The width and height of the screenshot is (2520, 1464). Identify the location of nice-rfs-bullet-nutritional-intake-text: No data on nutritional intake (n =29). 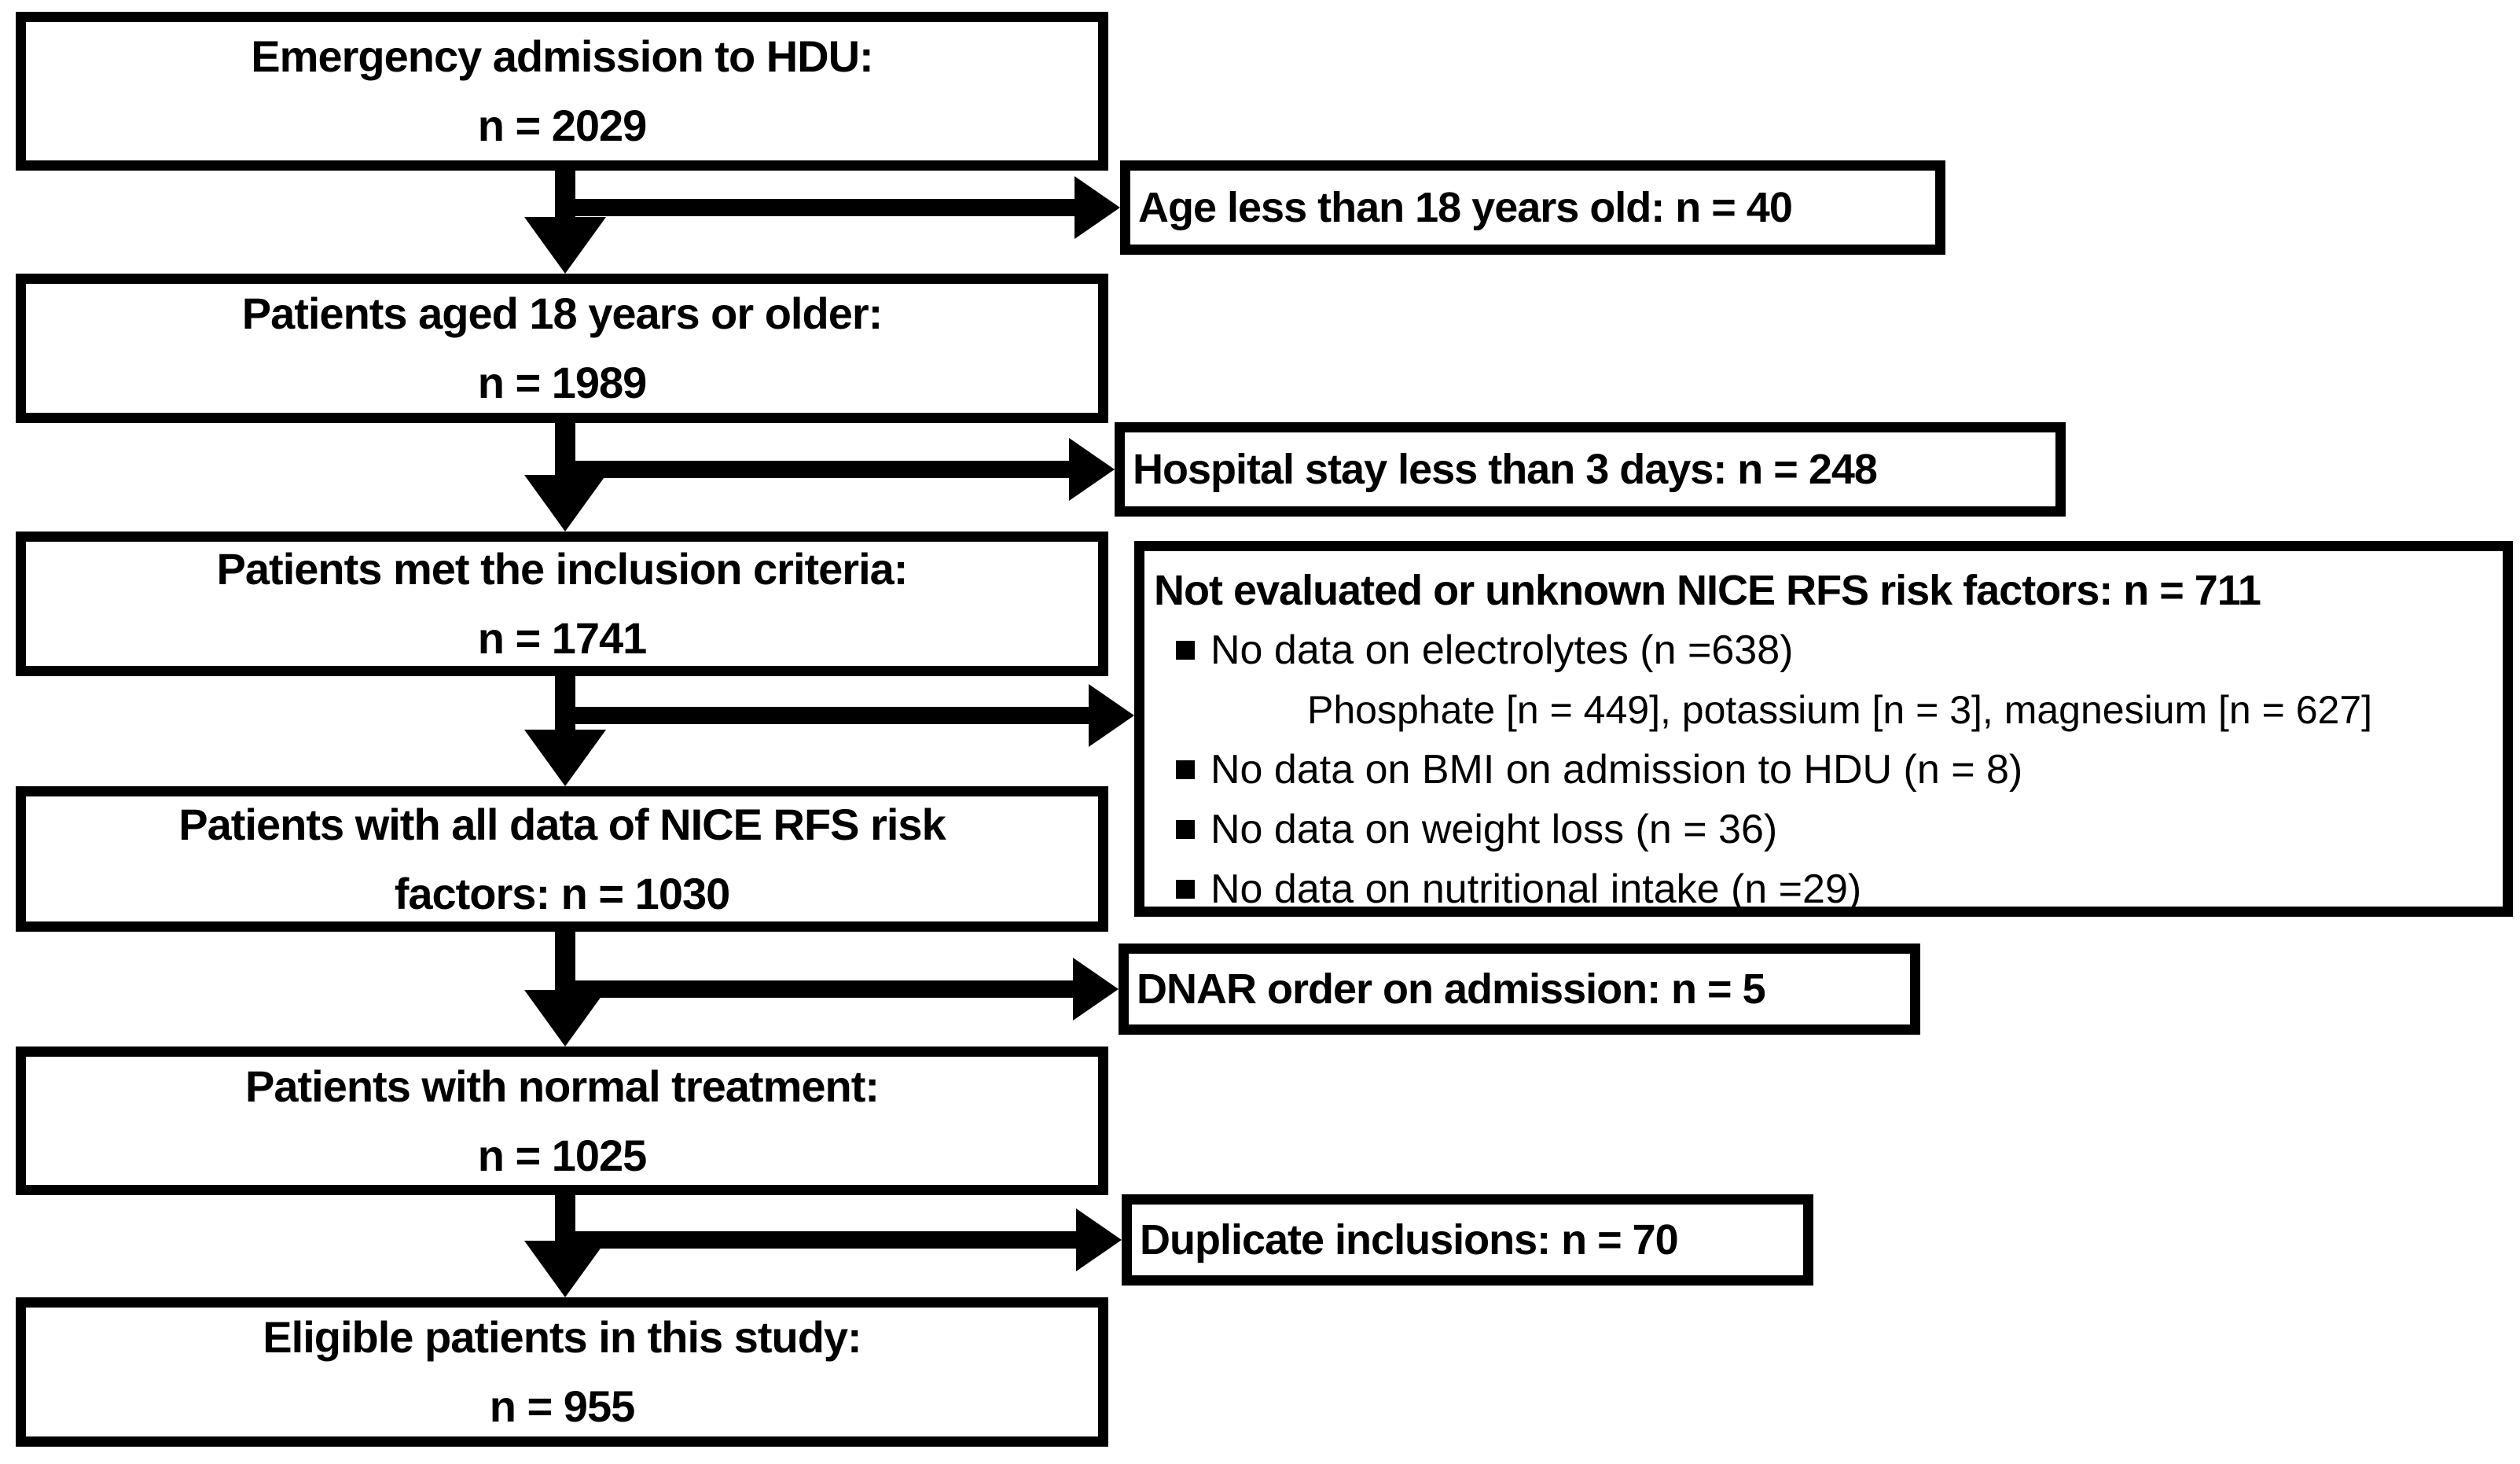
(1536, 889).